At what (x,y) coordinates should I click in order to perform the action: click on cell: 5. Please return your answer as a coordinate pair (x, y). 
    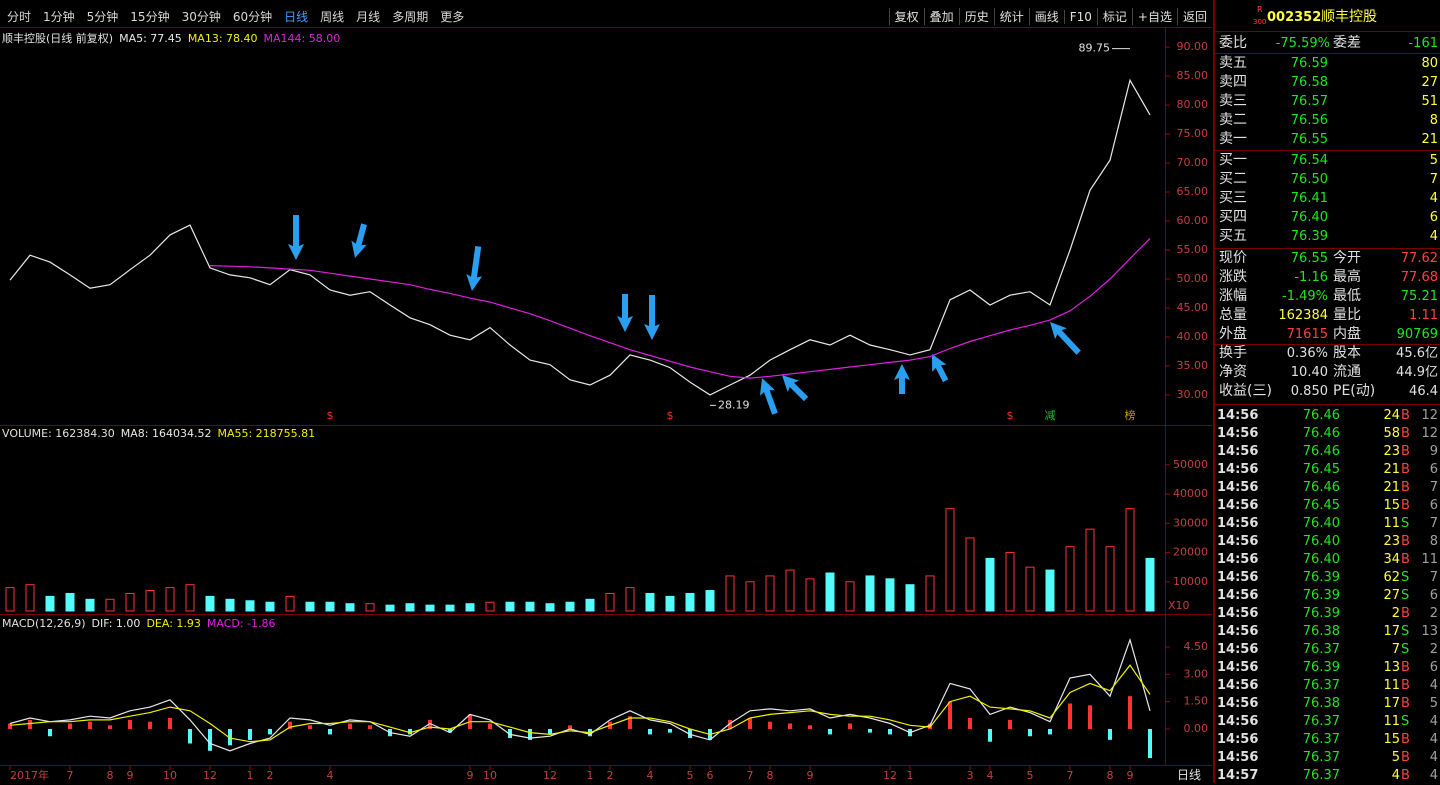
    Looking at the image, I should click on (1433, 703).